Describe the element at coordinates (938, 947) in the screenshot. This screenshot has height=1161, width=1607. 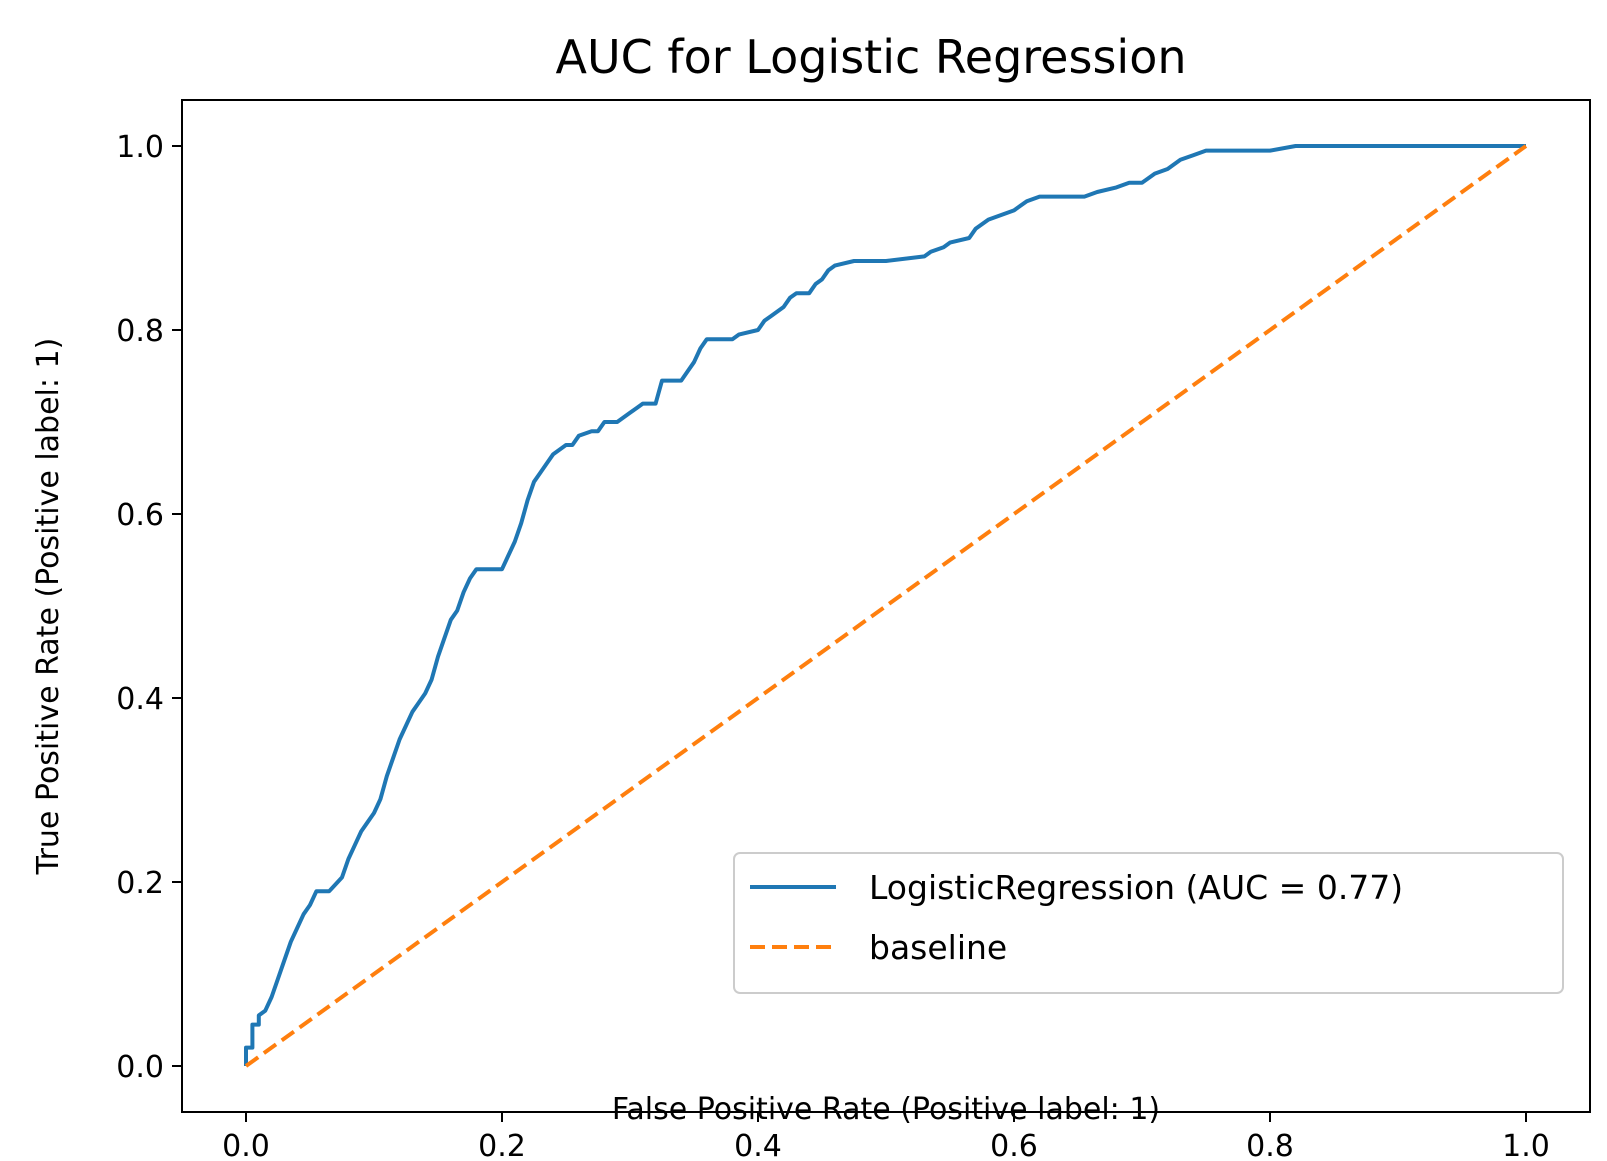
I see `legend-label-baseline: baseline` at that location.